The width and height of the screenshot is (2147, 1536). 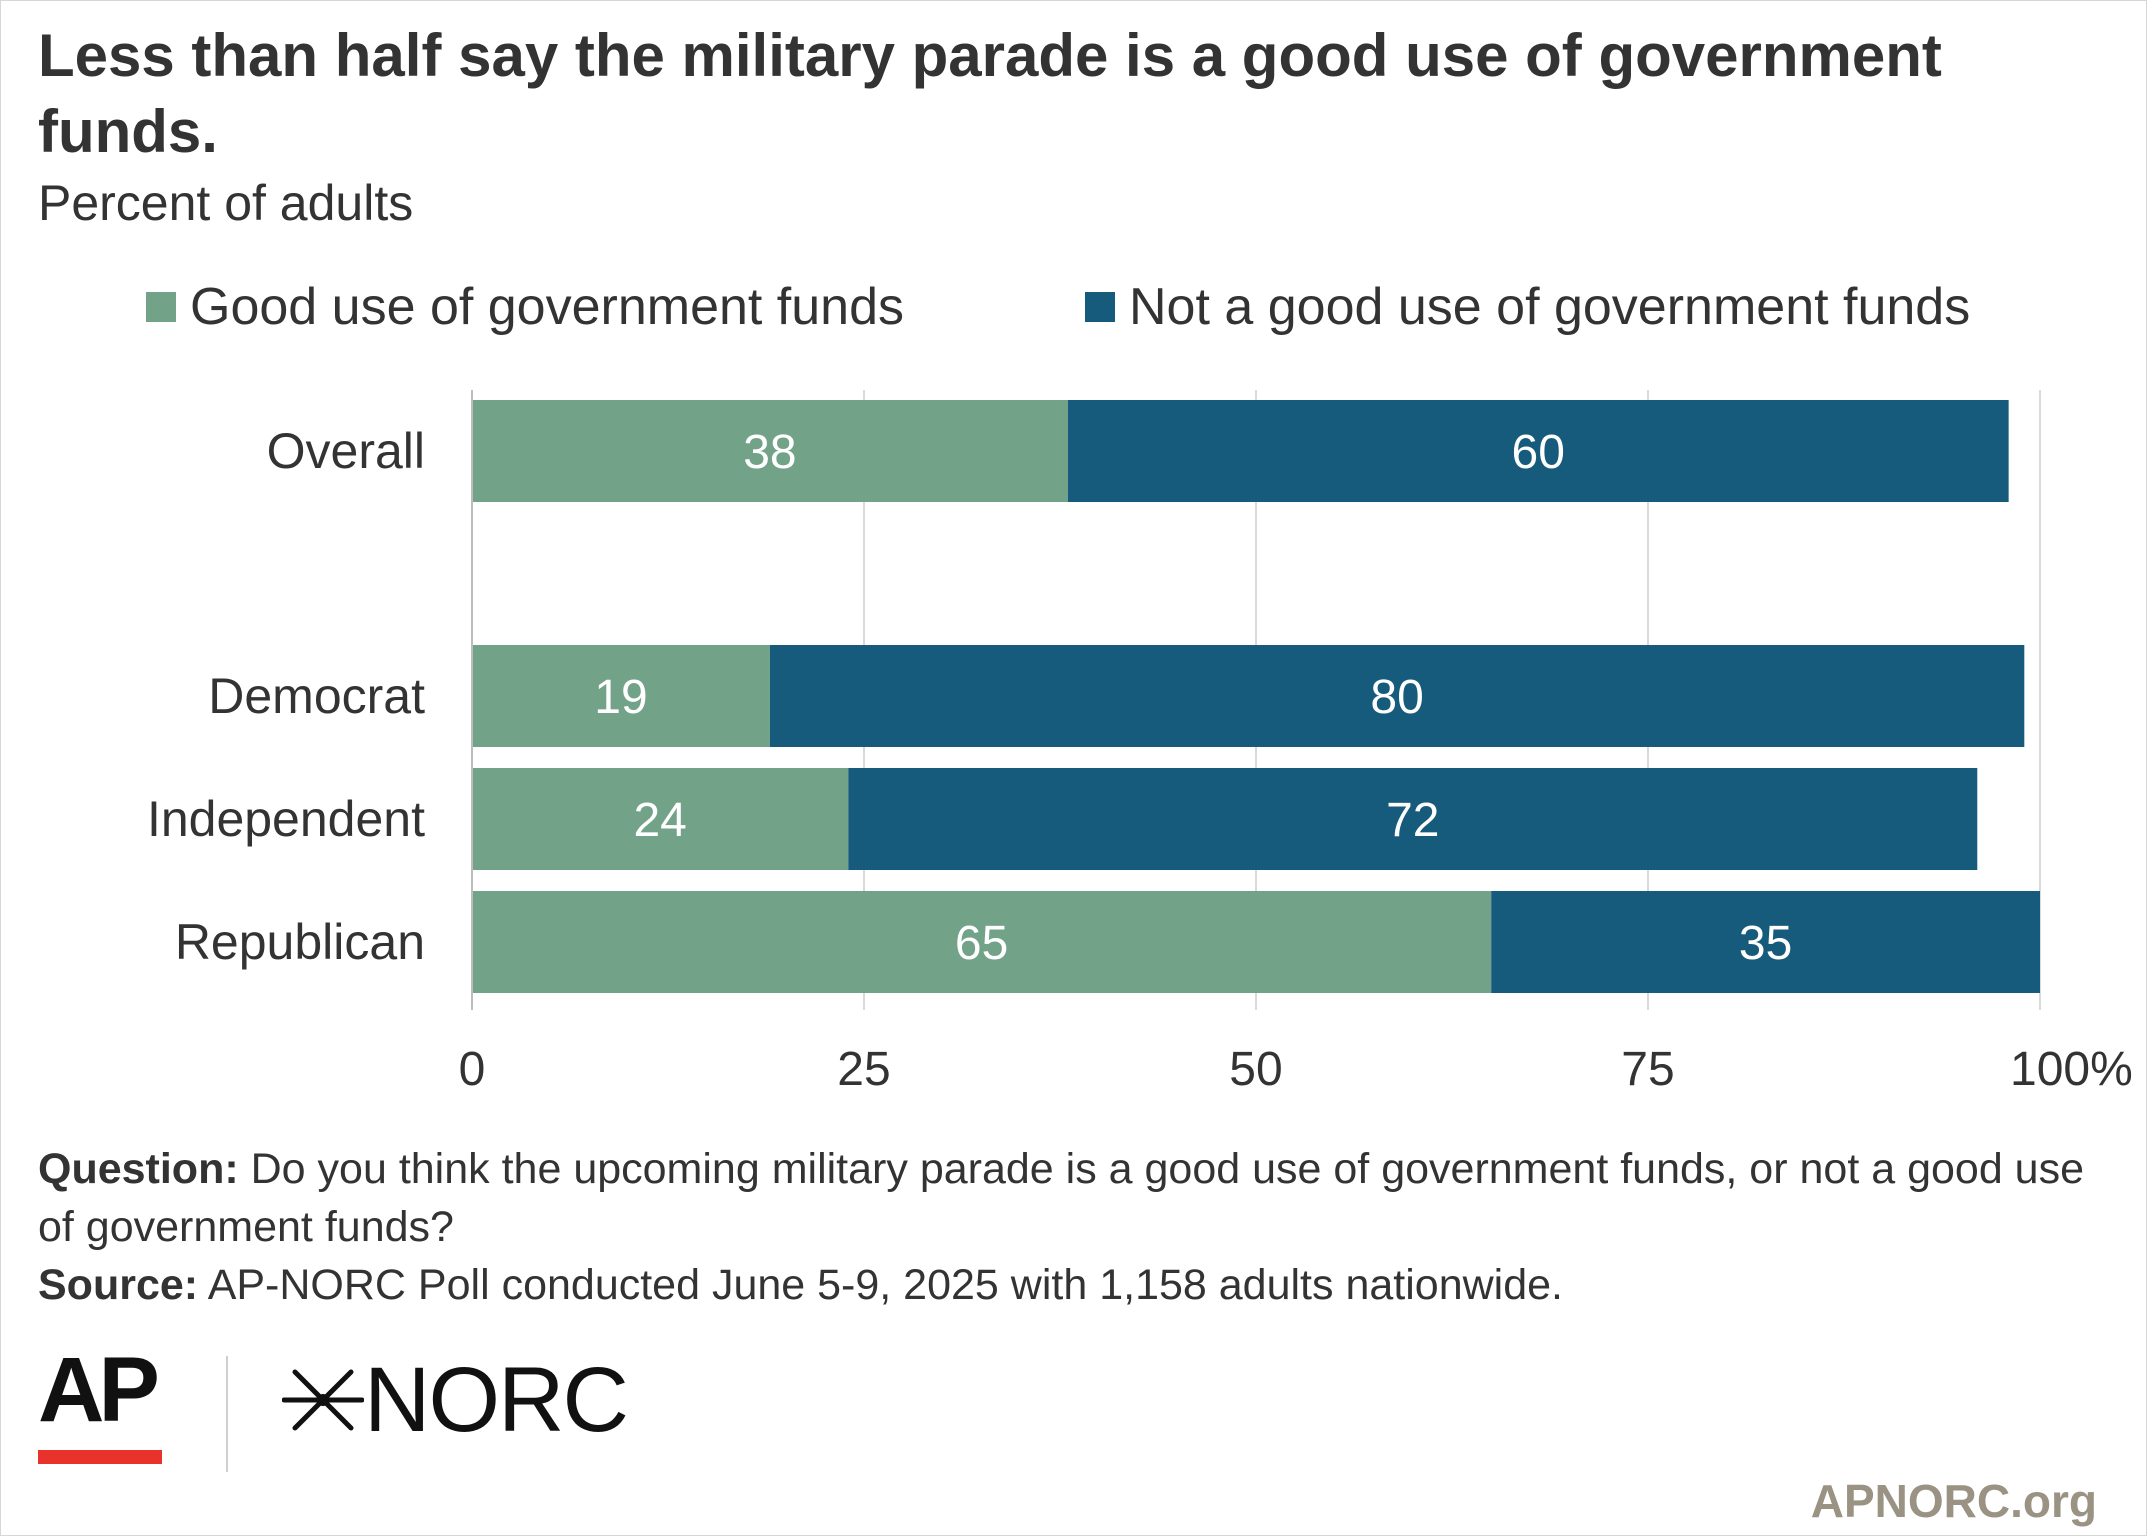 I want to click on data-label: 80, so click(x=1396, y=697).